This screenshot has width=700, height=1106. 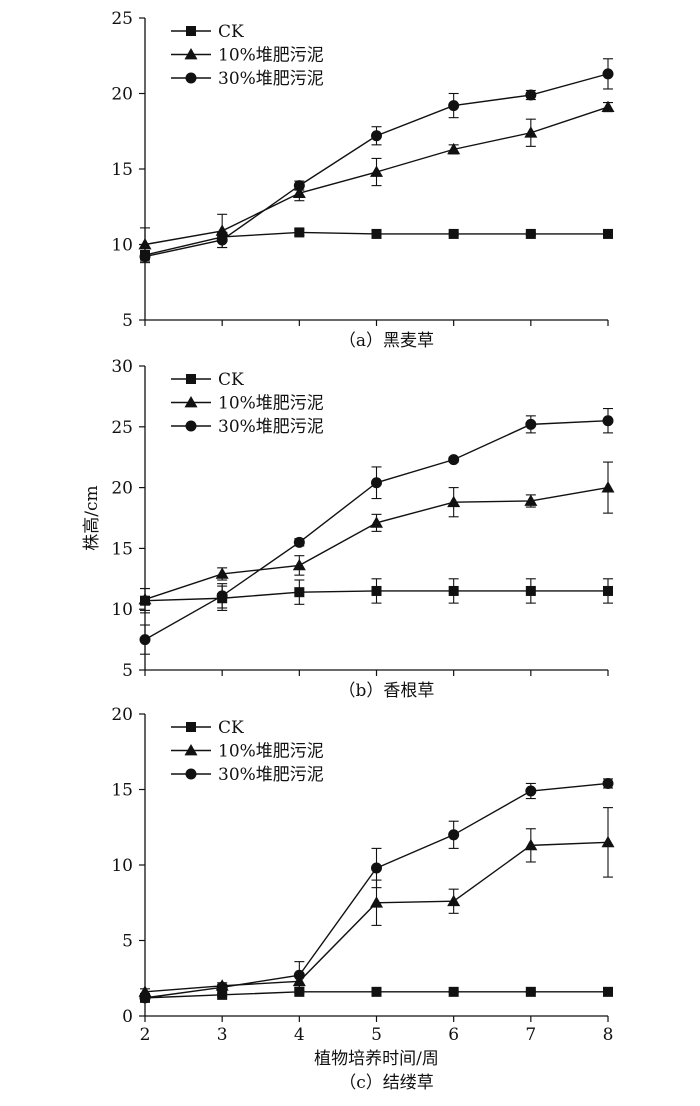 I want to click on x-axis-title: 植物培养时间/周, so click(x=376, y=1059).